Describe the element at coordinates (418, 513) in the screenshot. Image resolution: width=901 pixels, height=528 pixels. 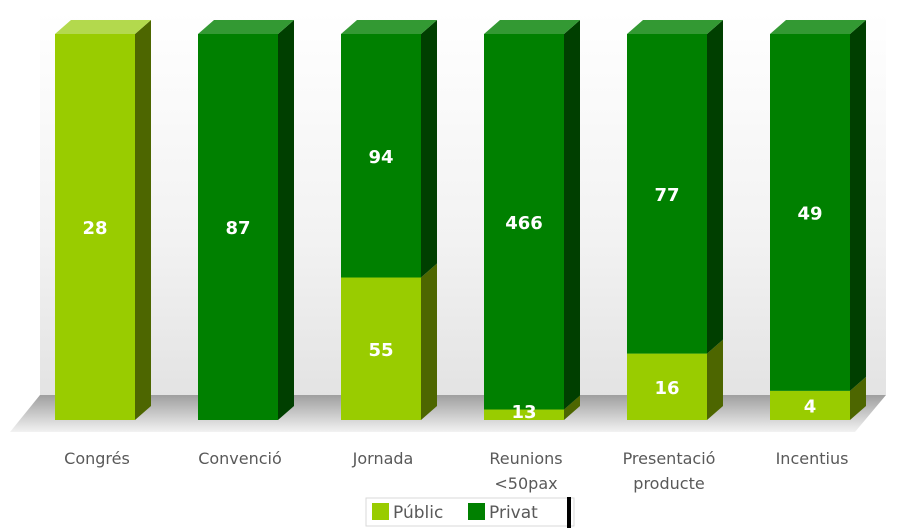
I see `legend-label-public: Públic` at that location.